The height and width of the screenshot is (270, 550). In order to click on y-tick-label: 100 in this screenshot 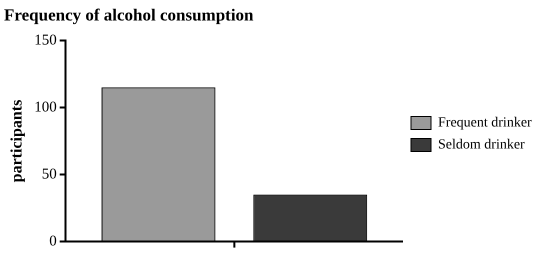, I will do `click(45, 107)`.